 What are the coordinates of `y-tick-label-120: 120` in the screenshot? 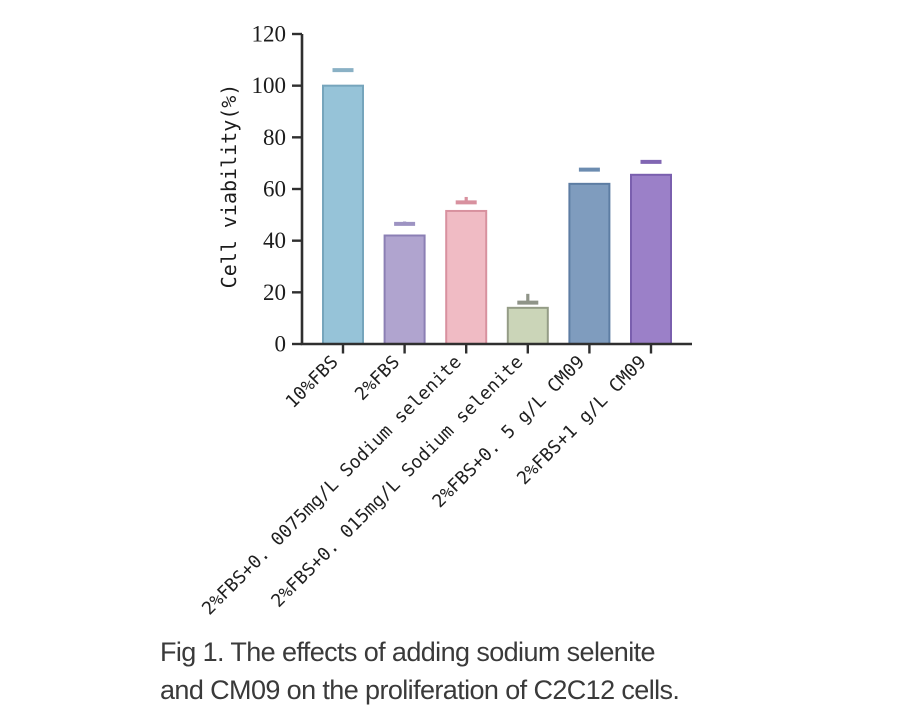 It's located at (269, 34).